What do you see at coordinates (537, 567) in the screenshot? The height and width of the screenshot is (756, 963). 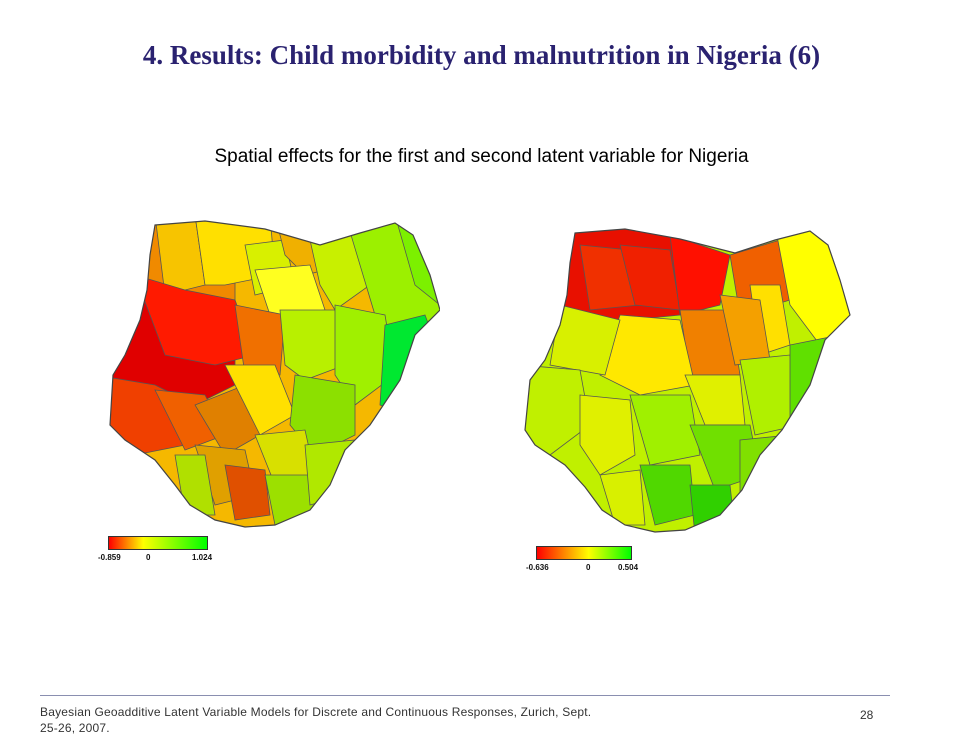 I see `legend-min-label: -0.636` at bounding box center [537, 567].